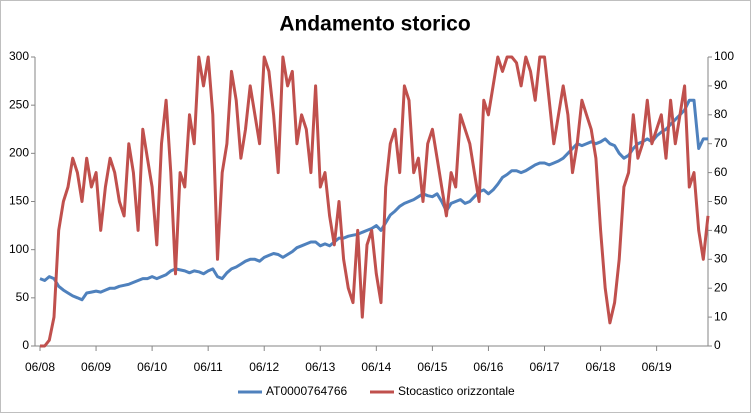  I want to click on x-tick-label: 06/16, so click(488, 367).